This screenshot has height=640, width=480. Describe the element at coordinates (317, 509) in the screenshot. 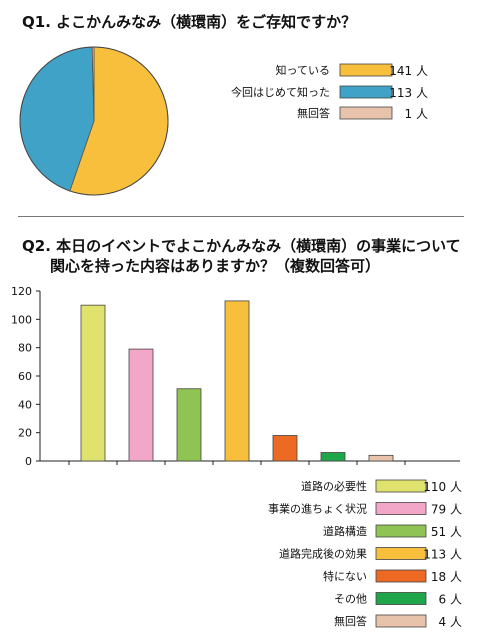

I see `bar-legend-label-2: 事業の進ちょく状況` at that location.